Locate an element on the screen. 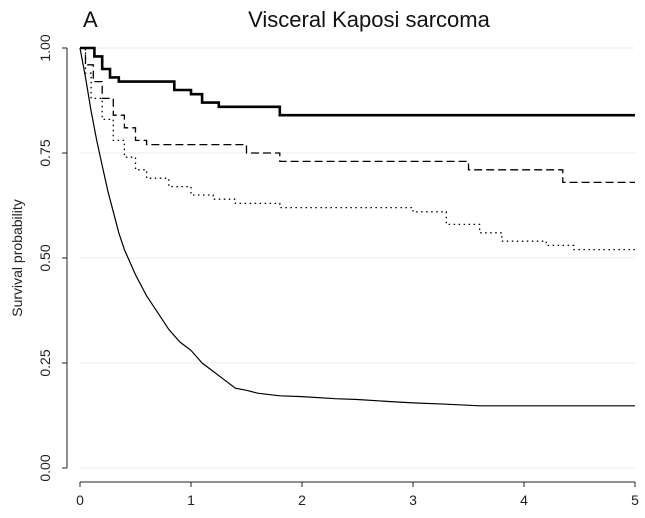 Image resolution: width=645 pixels, height=518 pixels. x-tick-label-0: 0 is located at coordinates (80, 500).